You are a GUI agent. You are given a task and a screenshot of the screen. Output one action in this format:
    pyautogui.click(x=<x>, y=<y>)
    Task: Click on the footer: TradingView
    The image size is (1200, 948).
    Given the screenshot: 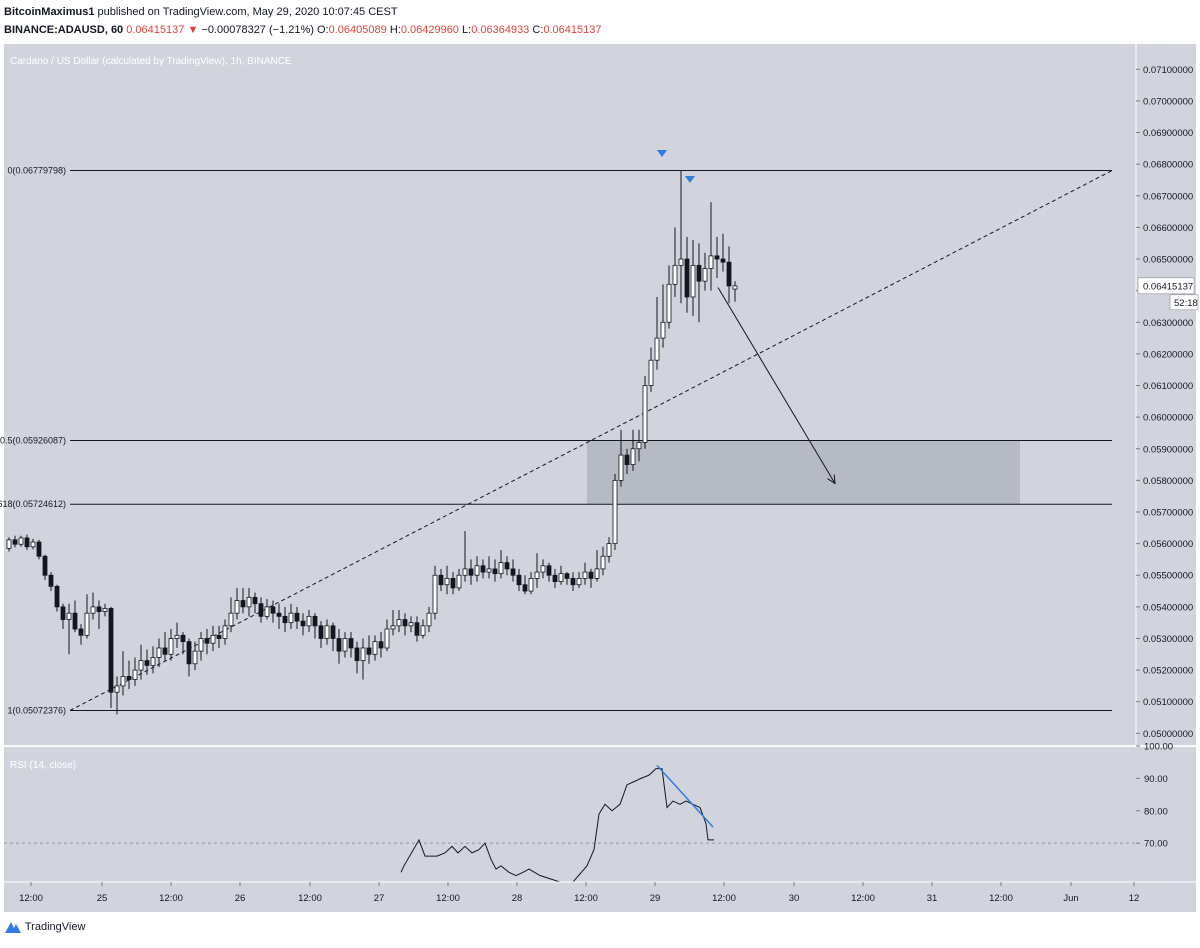 What is the action you would take?
    pyautogui.click(x=44, y=930)
    